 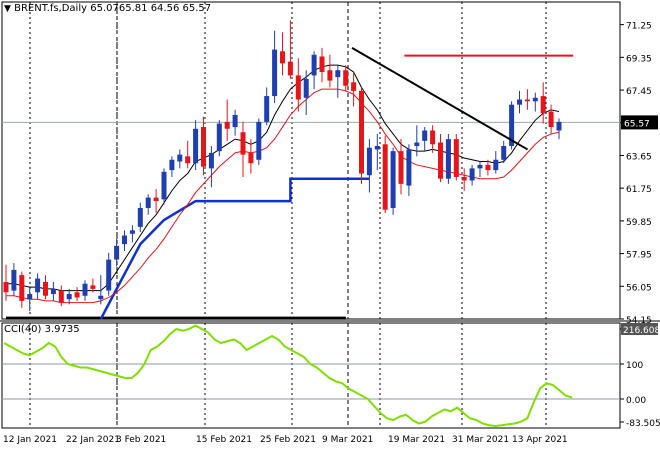 I want to click on cci-tick-label: 216.608, so click(x=641, y=331).